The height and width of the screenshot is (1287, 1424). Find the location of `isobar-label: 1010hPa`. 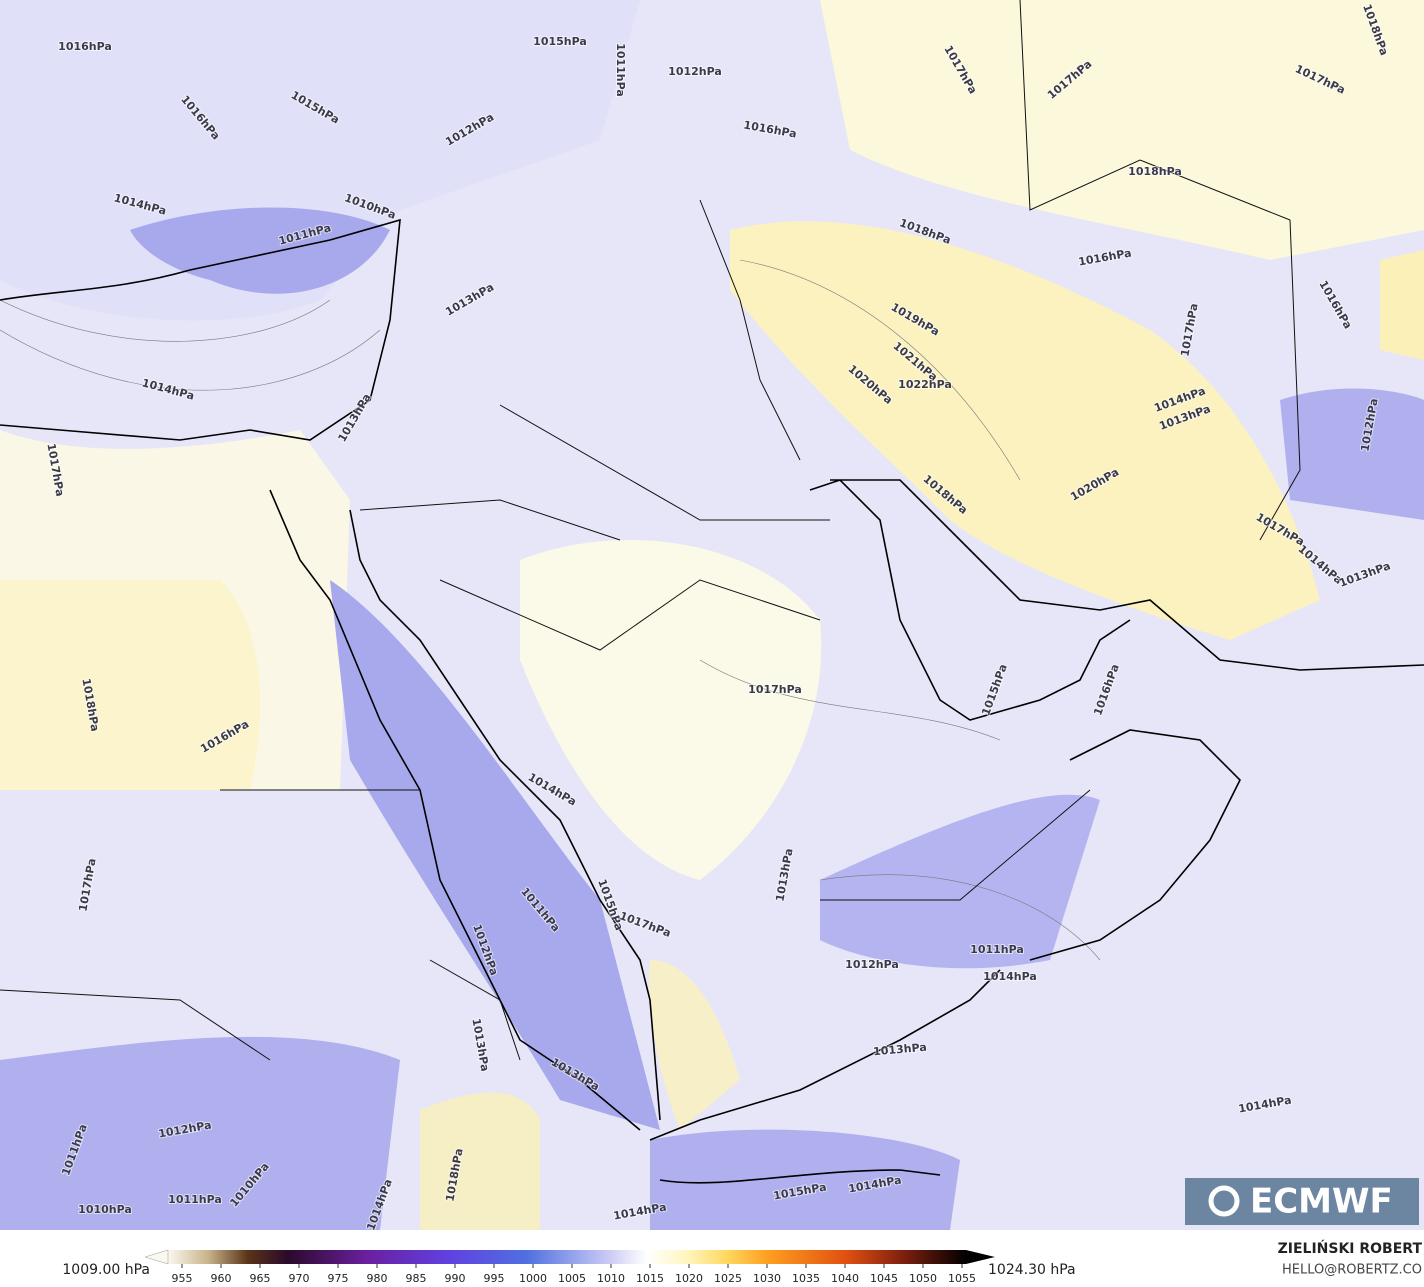

isobar-label: 1010hPa is located at coordinates (105, 1209).